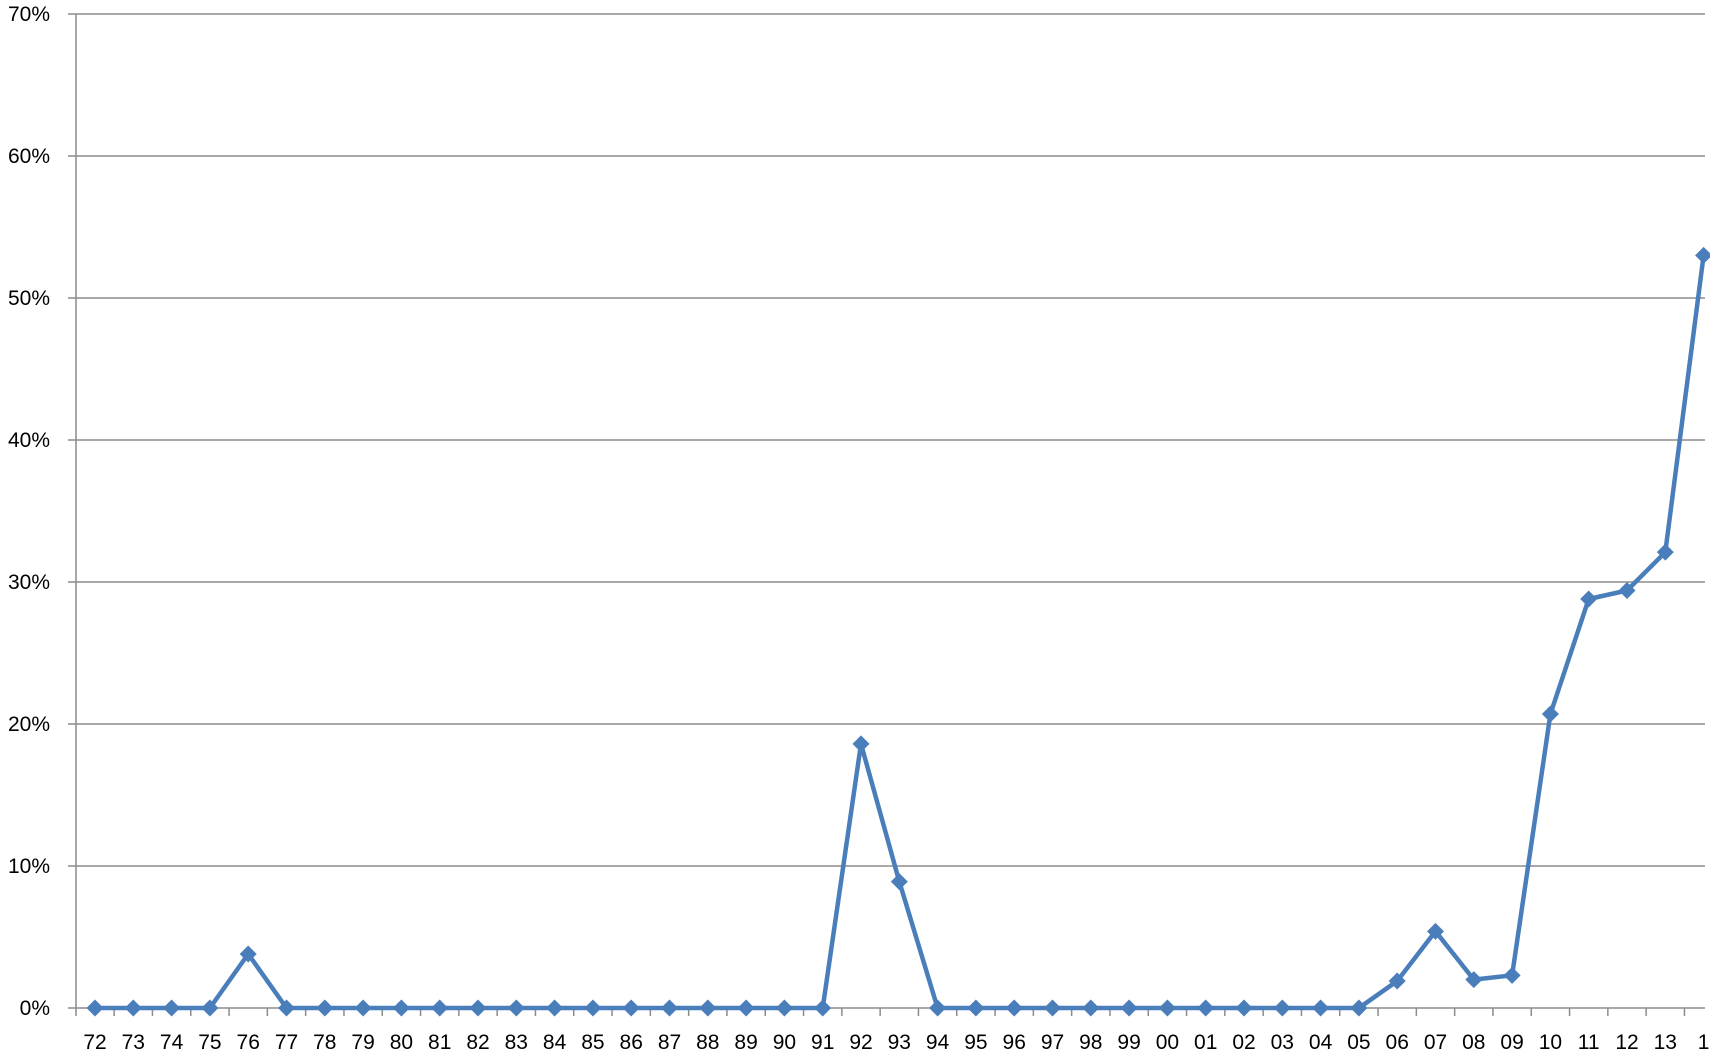 Image resolution: width=1710 pixels, height=1054 pixels. Describe the element at coordinates (1626, 1042) in the screenshot. I see `x-tick-label: 12` at that location.